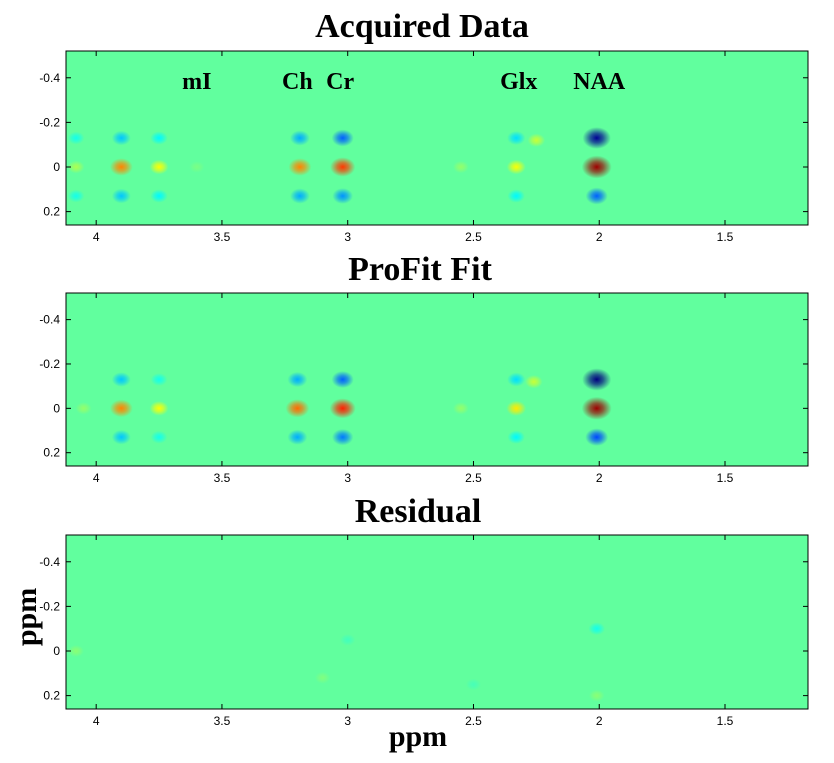 This screenshot has width=834, height=763. I want to click on peak-label: NAA, so click(599, 82).